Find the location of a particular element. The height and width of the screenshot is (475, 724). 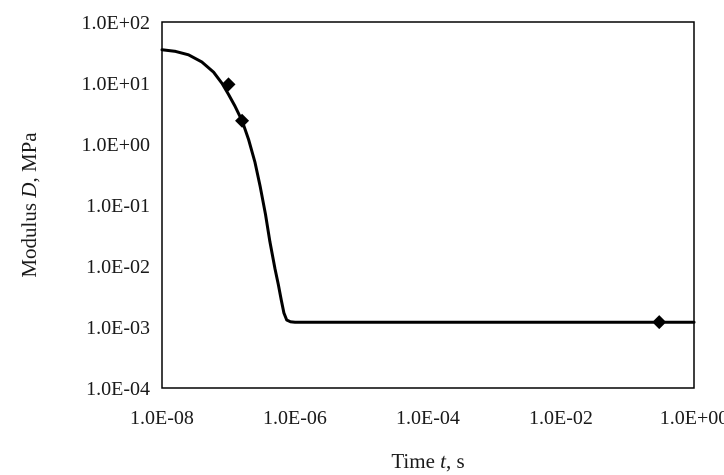

x-tick-label: 1.0E-08 is located at coordinates (162, 418).